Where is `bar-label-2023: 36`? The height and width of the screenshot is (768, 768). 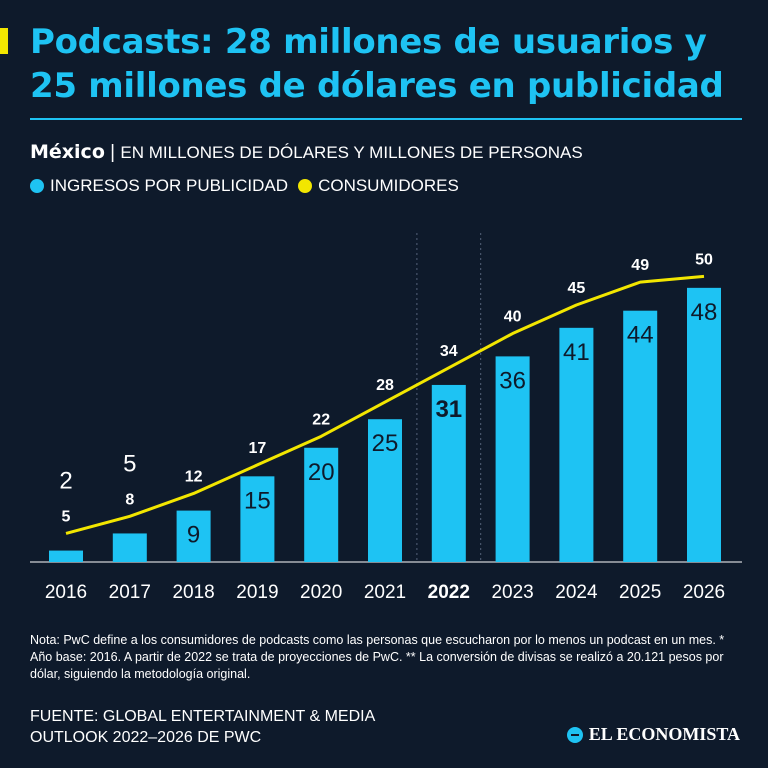
bar-label-2023: 36 is located at coordinates (512, 380).